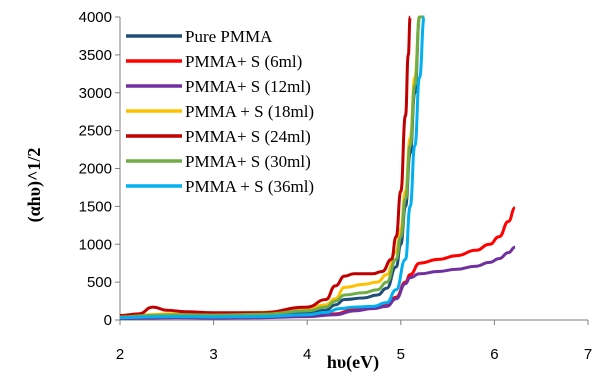  Describe the element at coordinates (249, 111) in the screenshot. I see `legend-label: PMMA + S (18ml)` at that location.